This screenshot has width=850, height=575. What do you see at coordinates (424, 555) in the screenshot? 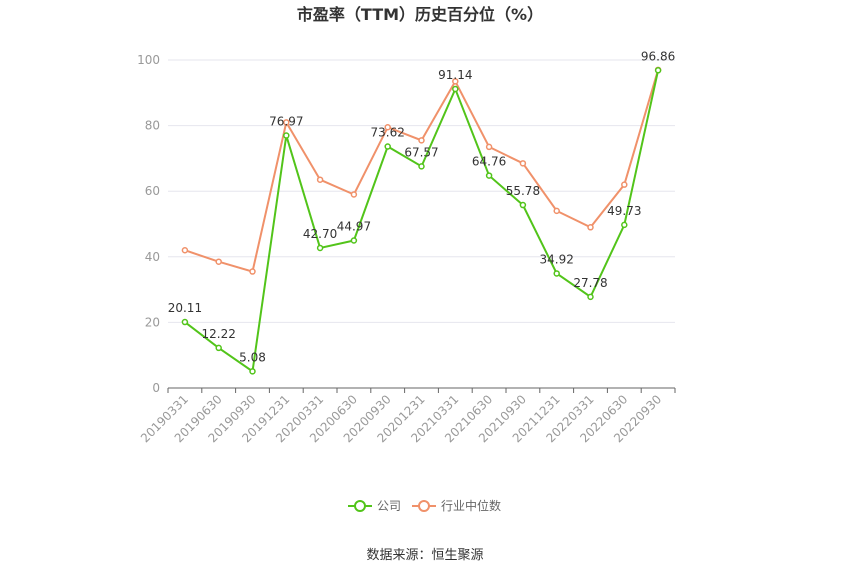
I see `source-note: 数据来源：恒生聚源` at bounding box center [424, 555].